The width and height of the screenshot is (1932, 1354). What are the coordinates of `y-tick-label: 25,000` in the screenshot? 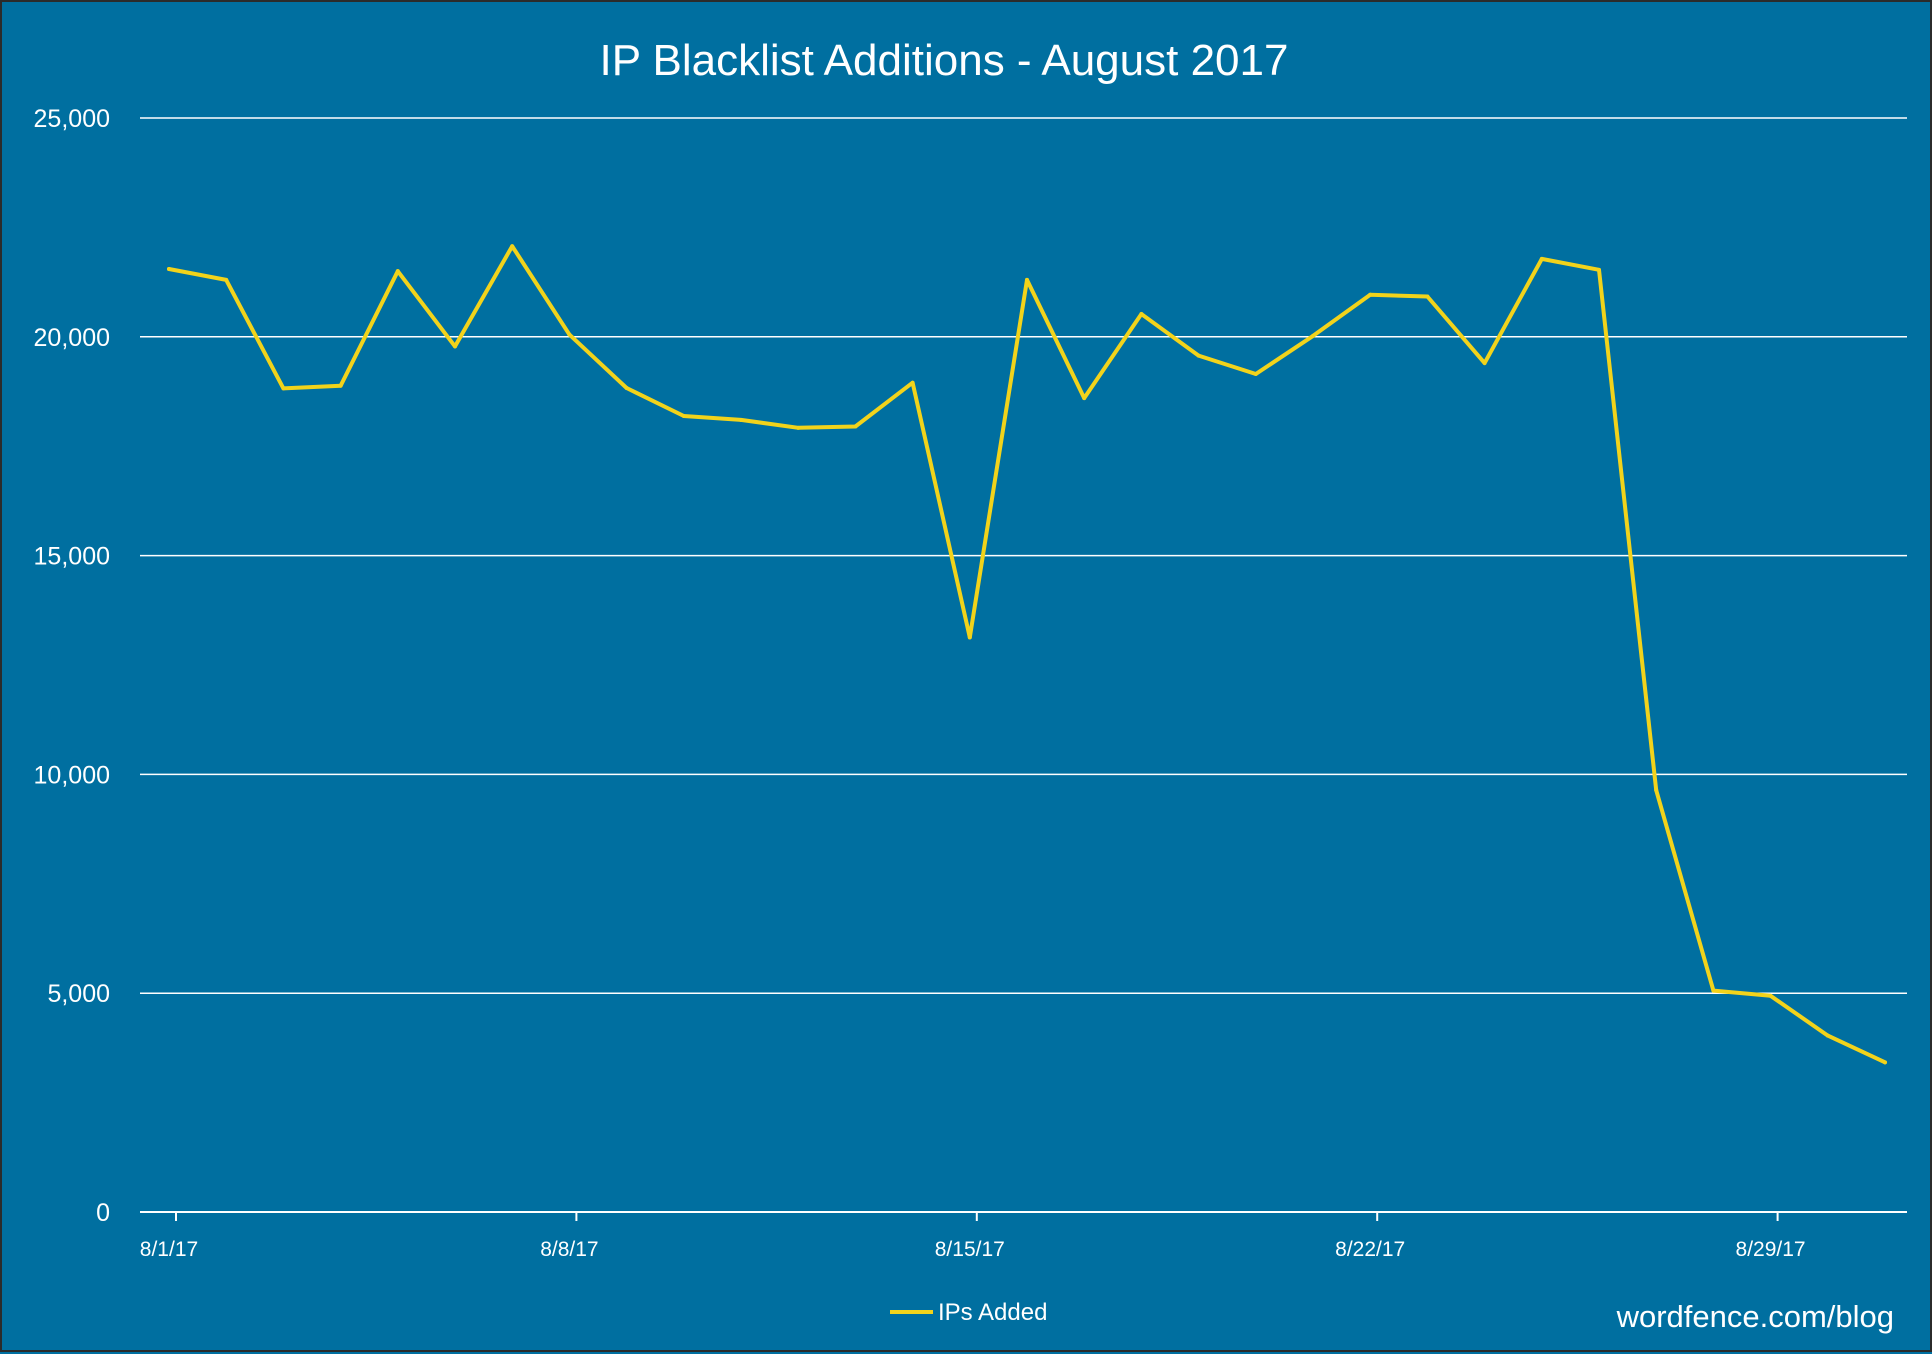 It's located at (72, 119).